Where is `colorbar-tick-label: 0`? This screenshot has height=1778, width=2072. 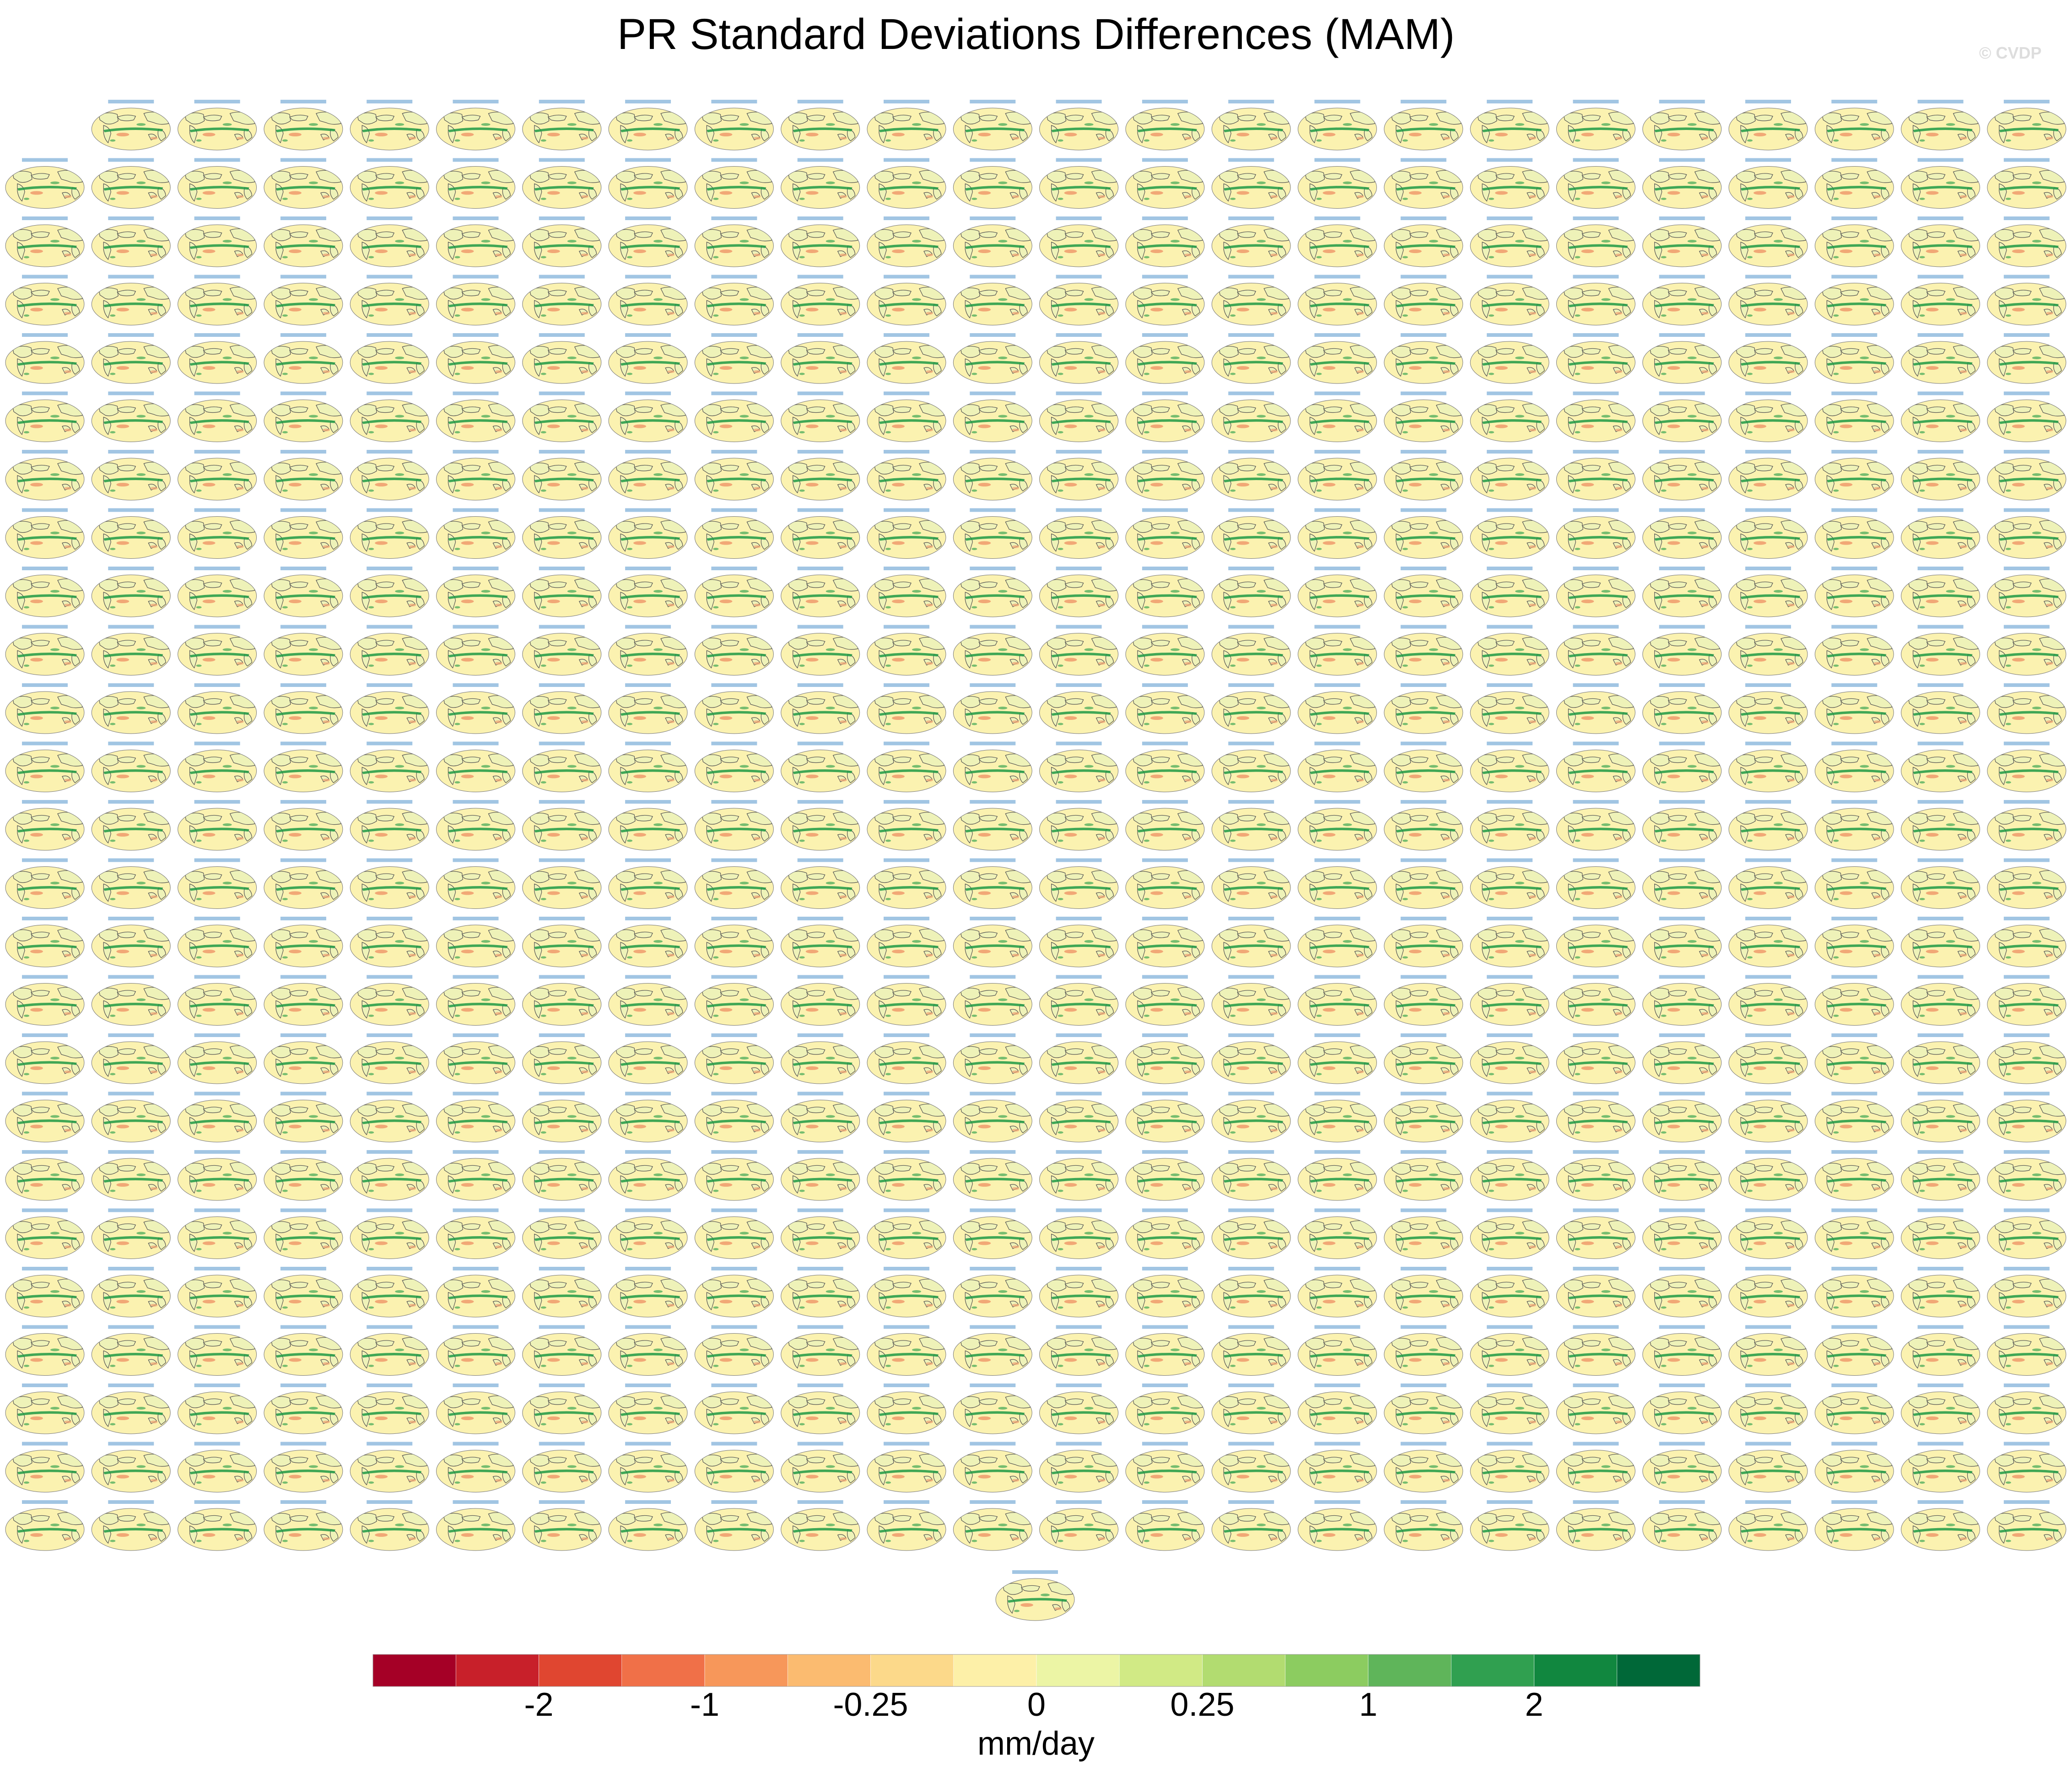 colorbar-tick-label: 0 is located at coordinates (1036, 1704).